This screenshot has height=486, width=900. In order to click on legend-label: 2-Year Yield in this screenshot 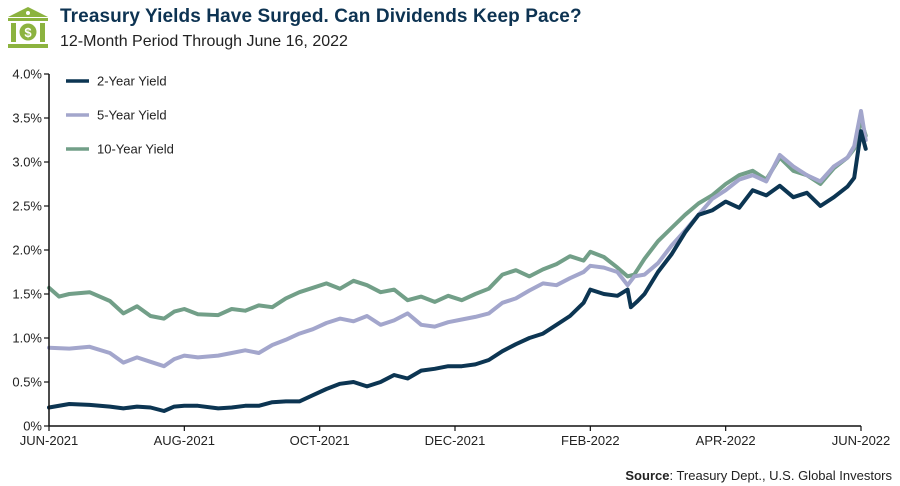, I will do `click(132, 81)`.